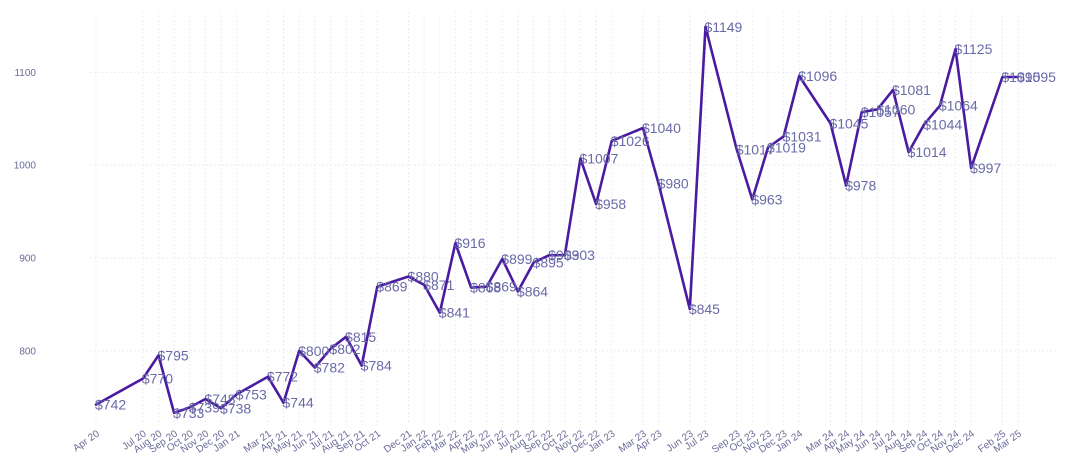  Describe the element at coordinates (454, 313) in the screenshot. I see `data-label: $841` at that location.